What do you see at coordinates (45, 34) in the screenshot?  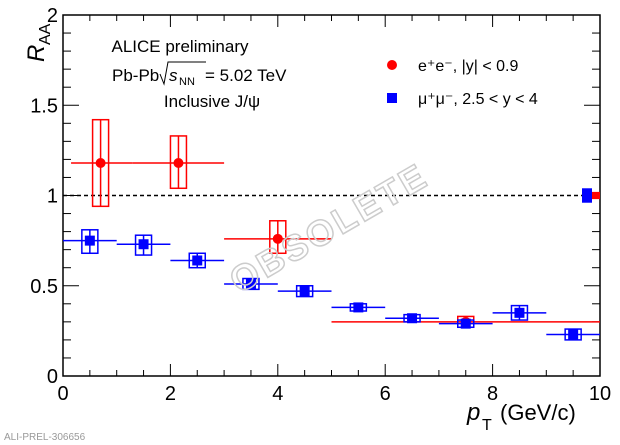 I see `y-axis-label-sub: AA` at bounding box center [45, 34].